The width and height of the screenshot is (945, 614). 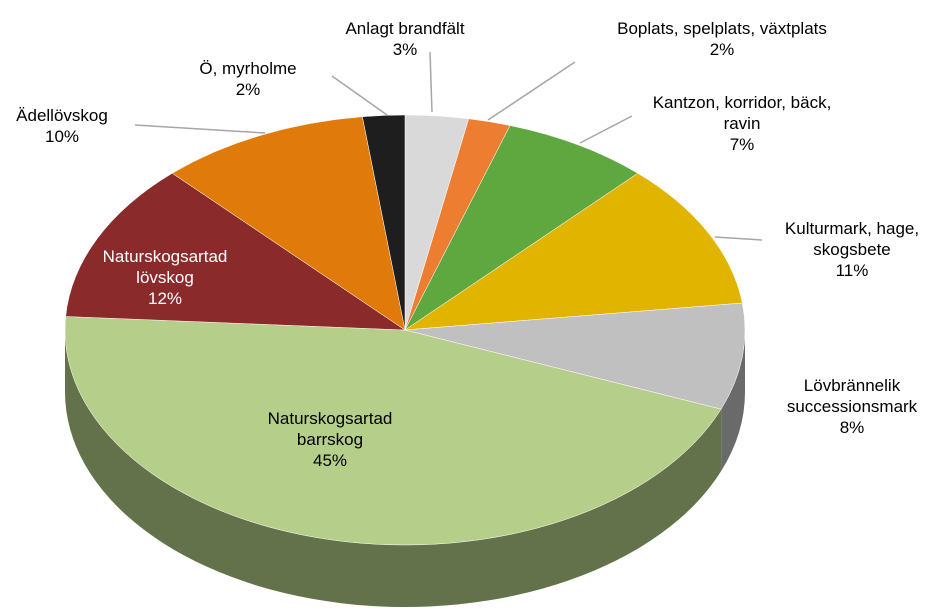 I want to click on data-label: Ö, myrholme 2%, so click(x=248, y=79).